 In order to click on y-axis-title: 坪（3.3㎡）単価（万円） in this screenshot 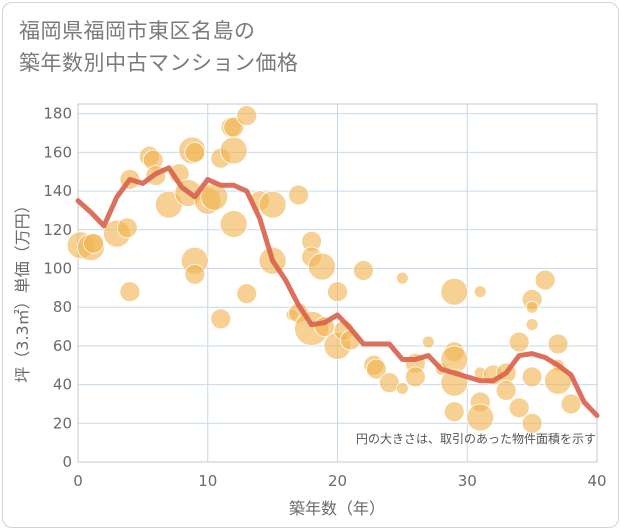, I will do `click(22, 289)`.